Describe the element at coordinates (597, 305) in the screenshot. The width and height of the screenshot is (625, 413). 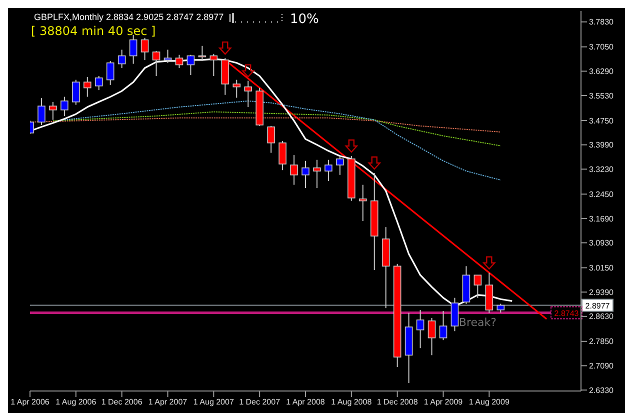
I see `ref-line-label: 2.8977` at that location.